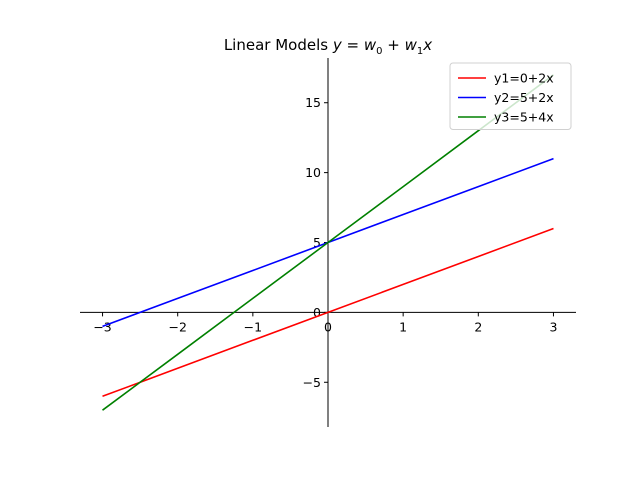 The image size is (640, 480). What do you see at coordinates (524, 97) in the screenshot?
I see `legend-label: y2=5+2x` at bounding box center [524, 97].